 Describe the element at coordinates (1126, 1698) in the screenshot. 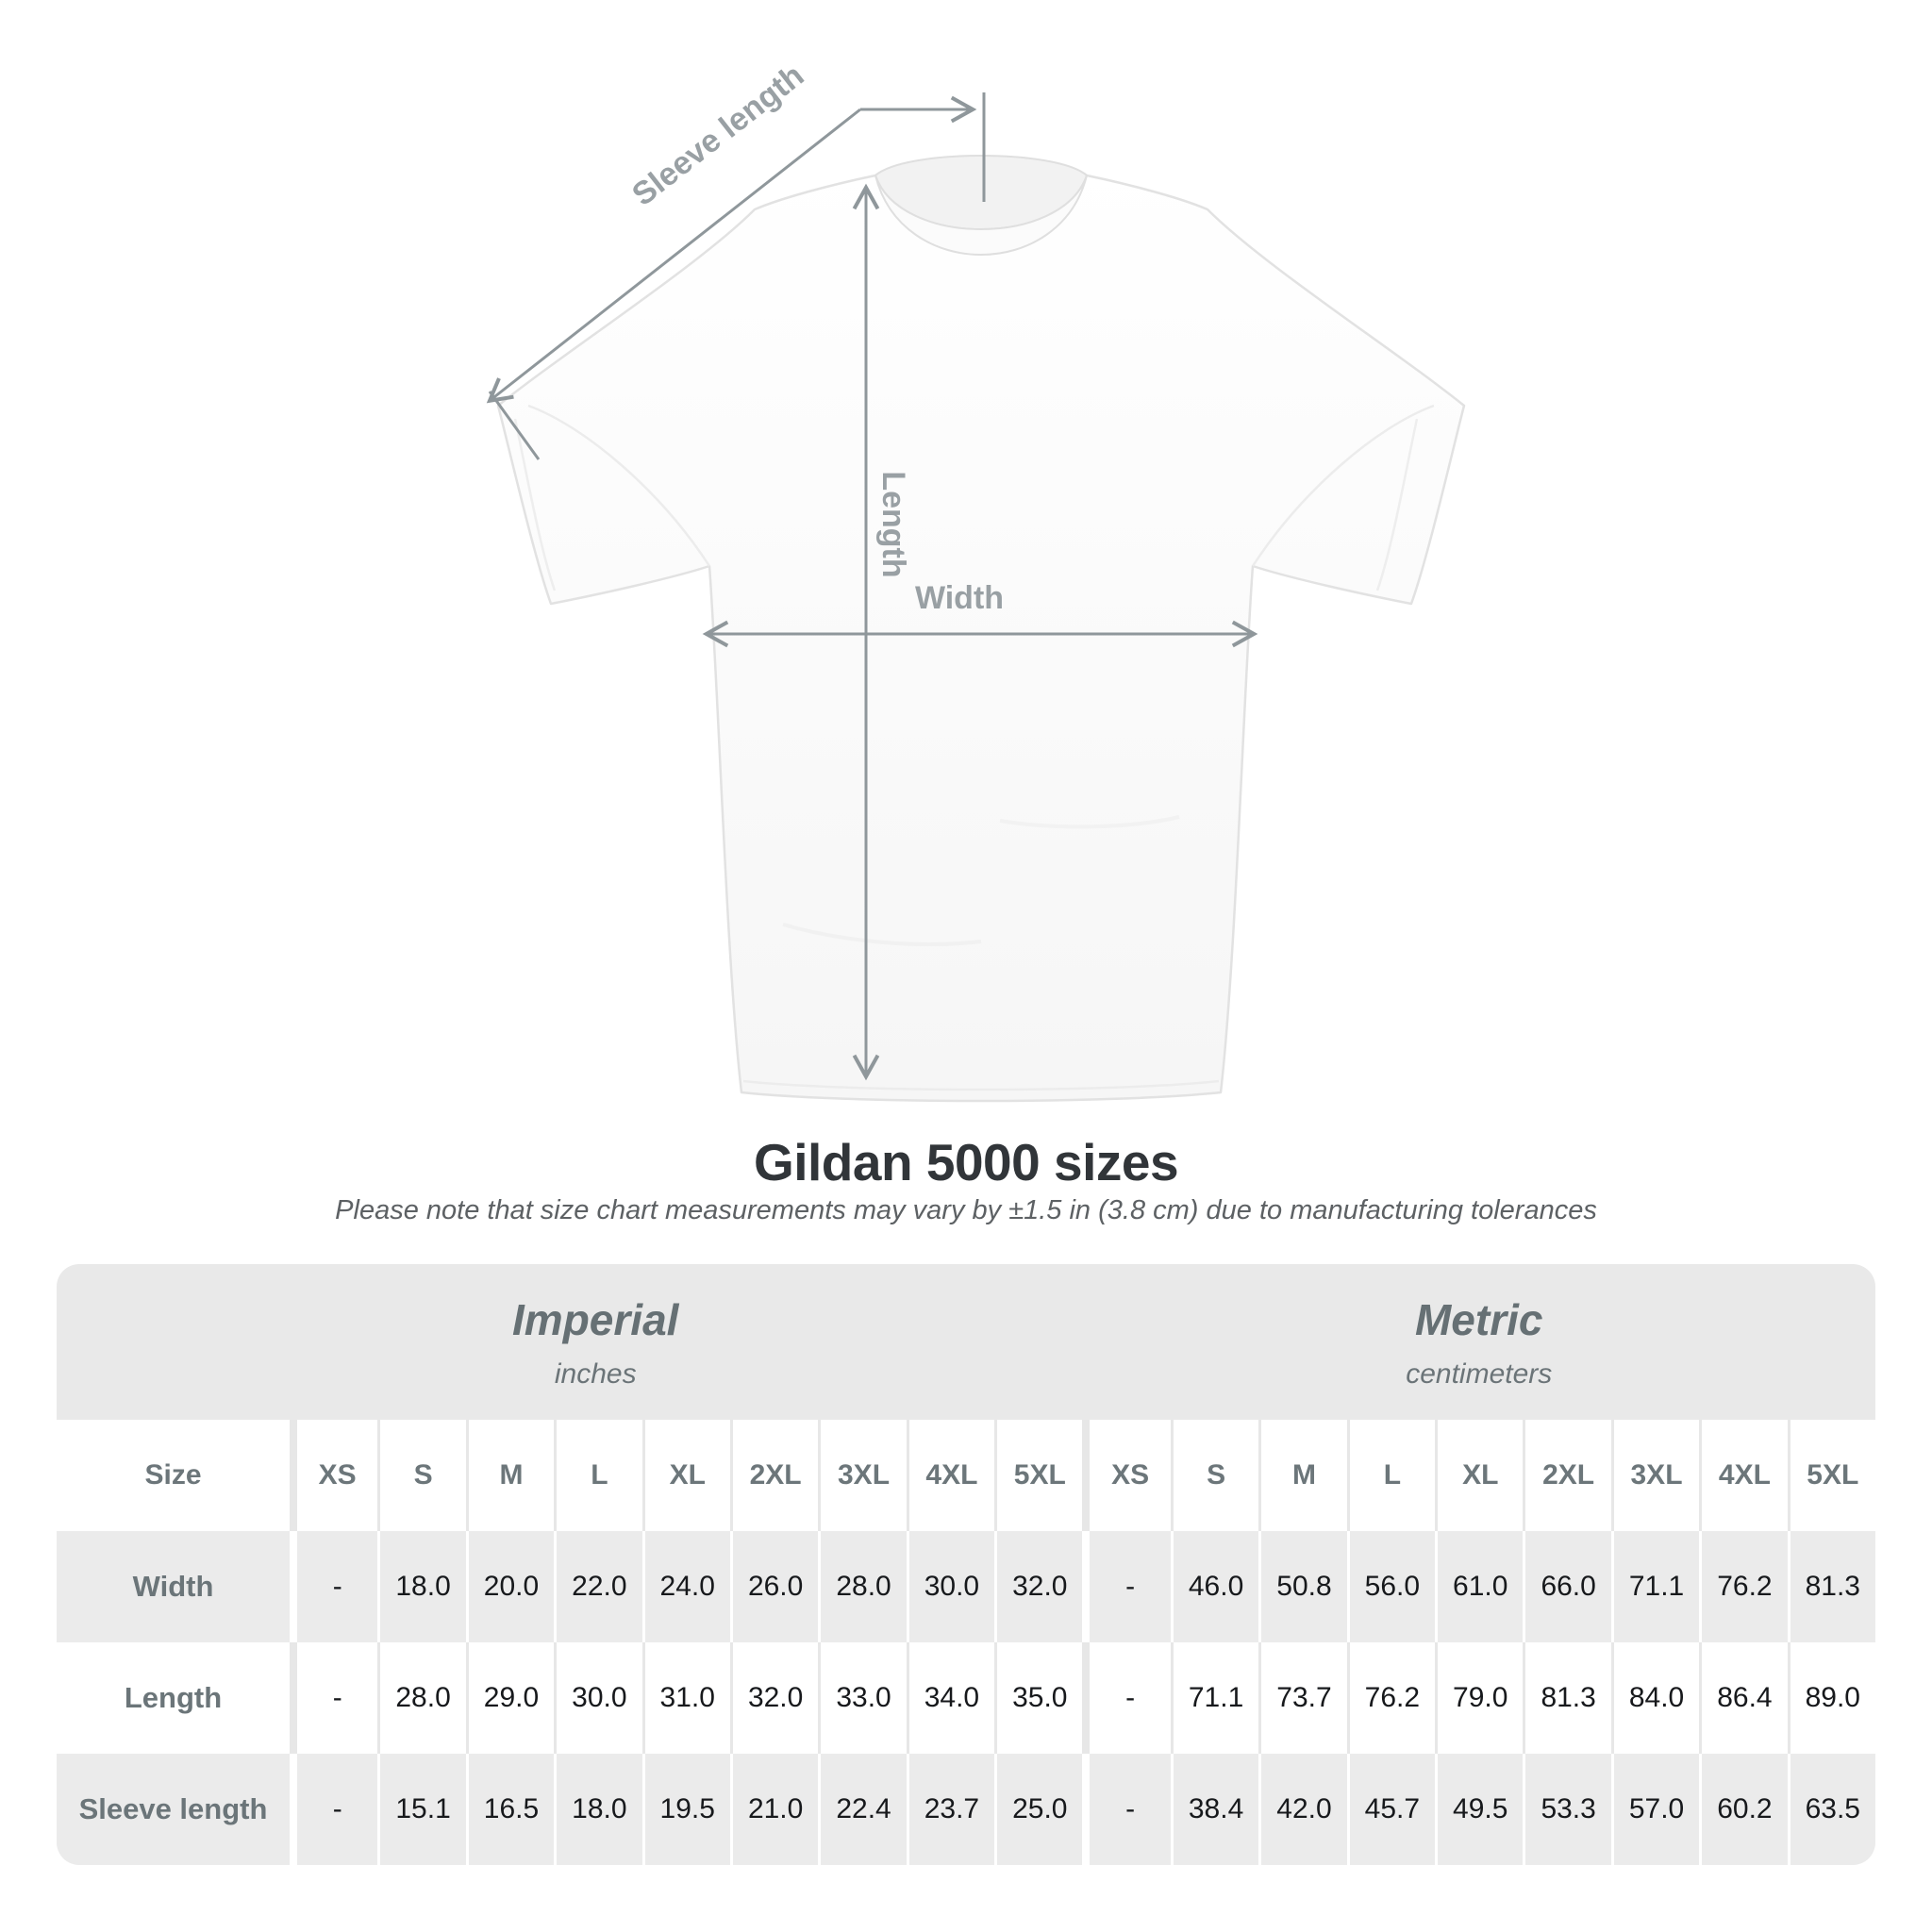

I see `value-metric-xs-length: -` at that location.